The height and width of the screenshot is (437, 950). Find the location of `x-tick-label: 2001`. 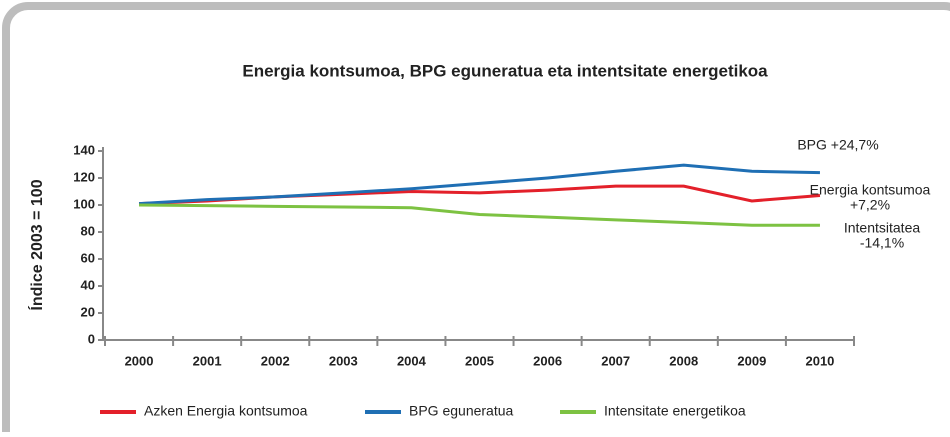

x-tick-label: 2001 is located at coordinates (207, 360).